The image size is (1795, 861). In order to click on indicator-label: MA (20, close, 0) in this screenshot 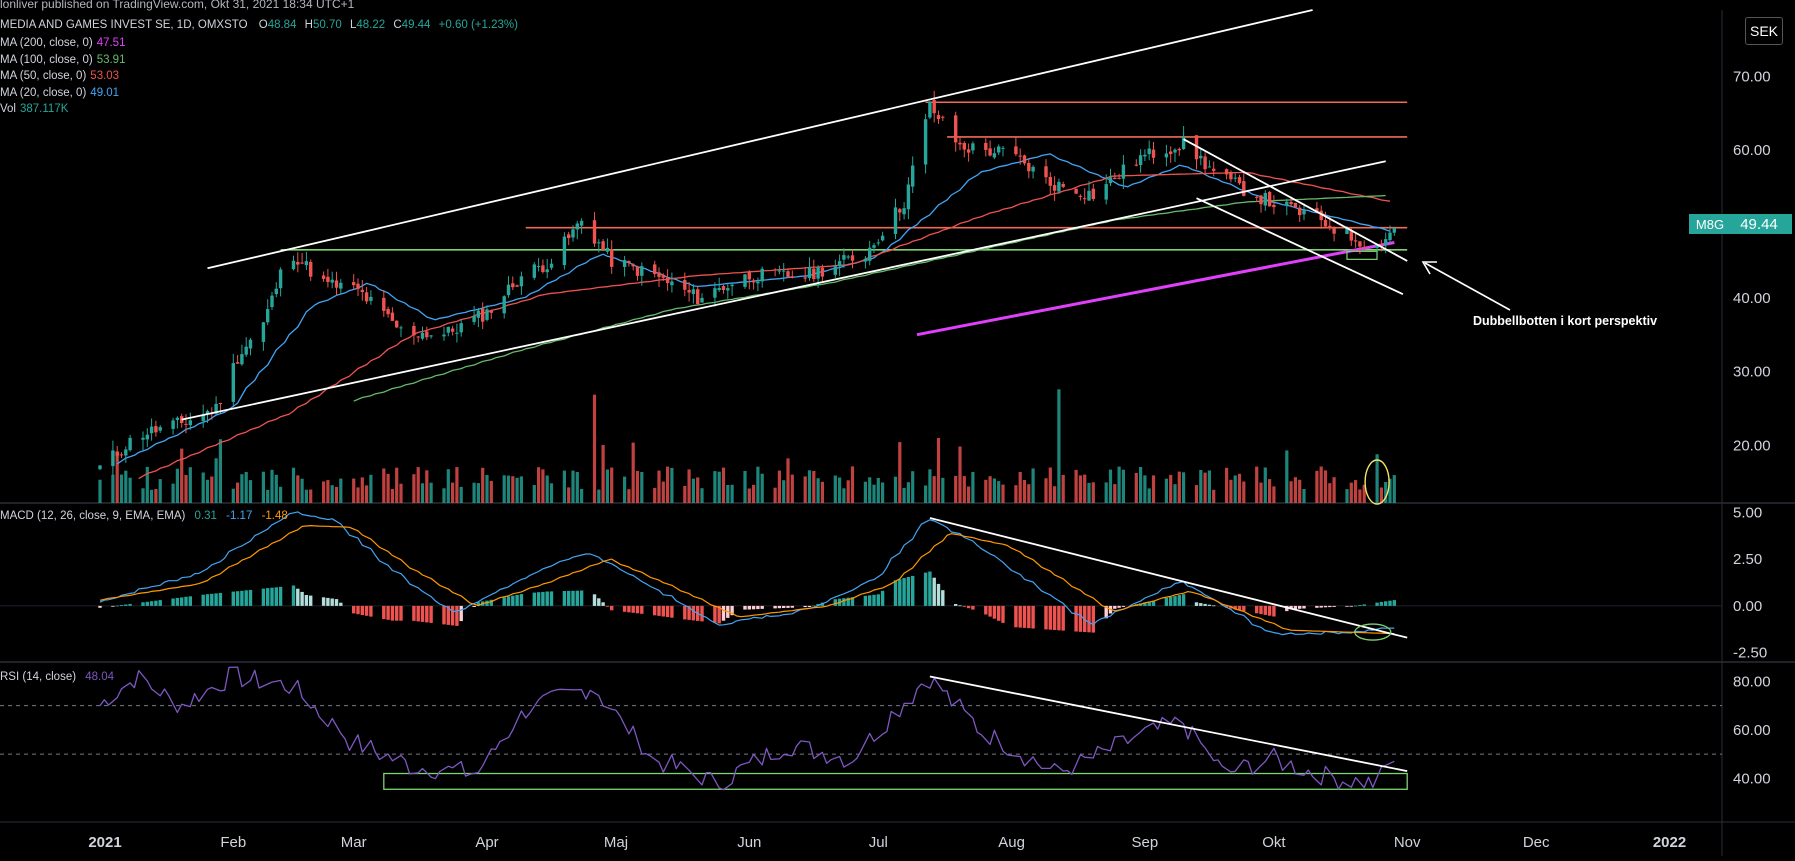, I will do `click(43, 92)`.